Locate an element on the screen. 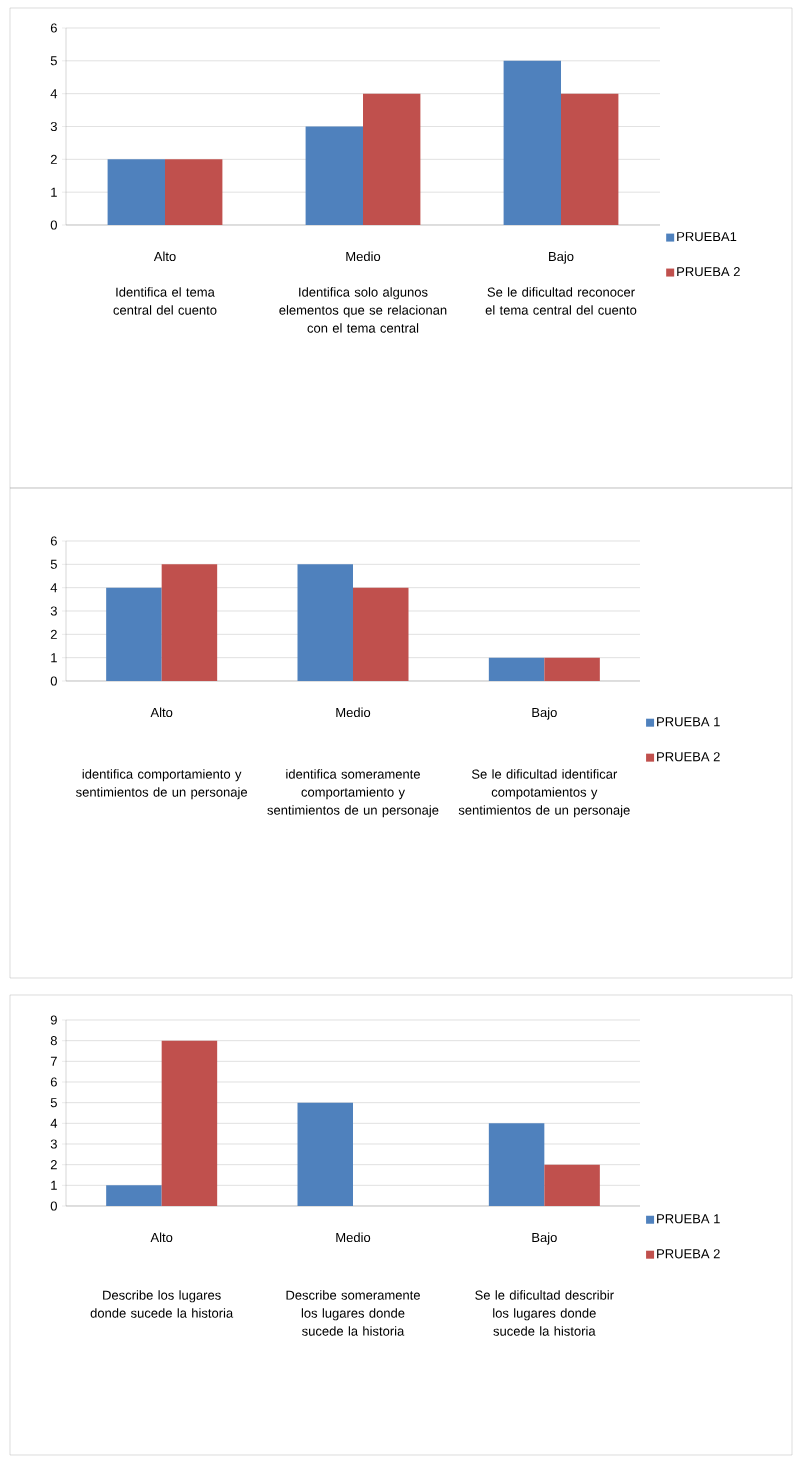 The width and height of the screenshot is (793, 1459). text: Se le dificultad identificar compotamientos y sentimientos de un personaje is located at coordinates (544, 793).